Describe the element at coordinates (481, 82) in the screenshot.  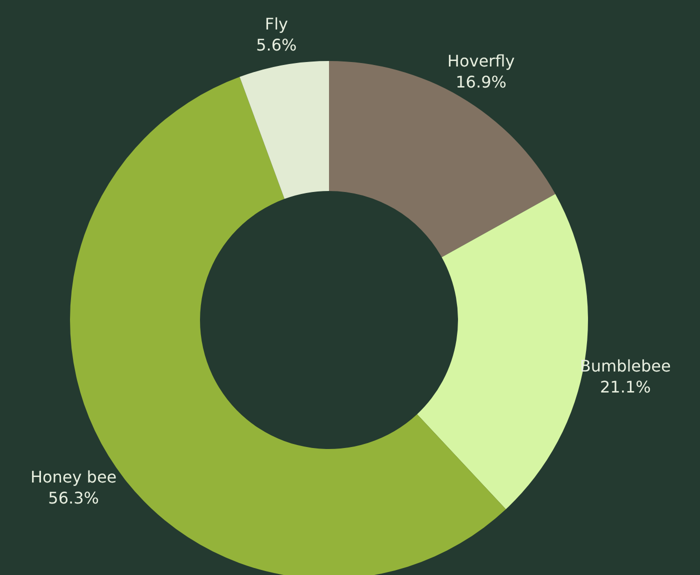
I see `data-label: 16.9%` at that location.